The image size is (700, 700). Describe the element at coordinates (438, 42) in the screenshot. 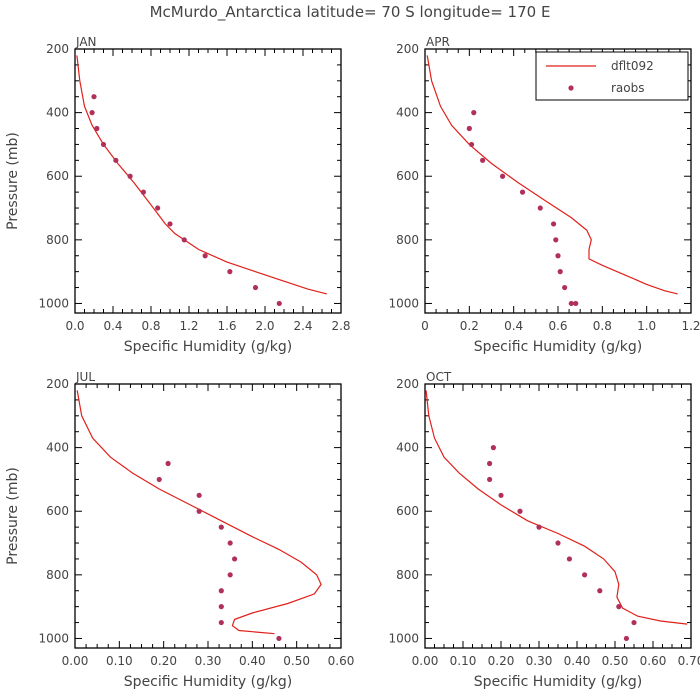

I see `panel-label: APR` at that location.